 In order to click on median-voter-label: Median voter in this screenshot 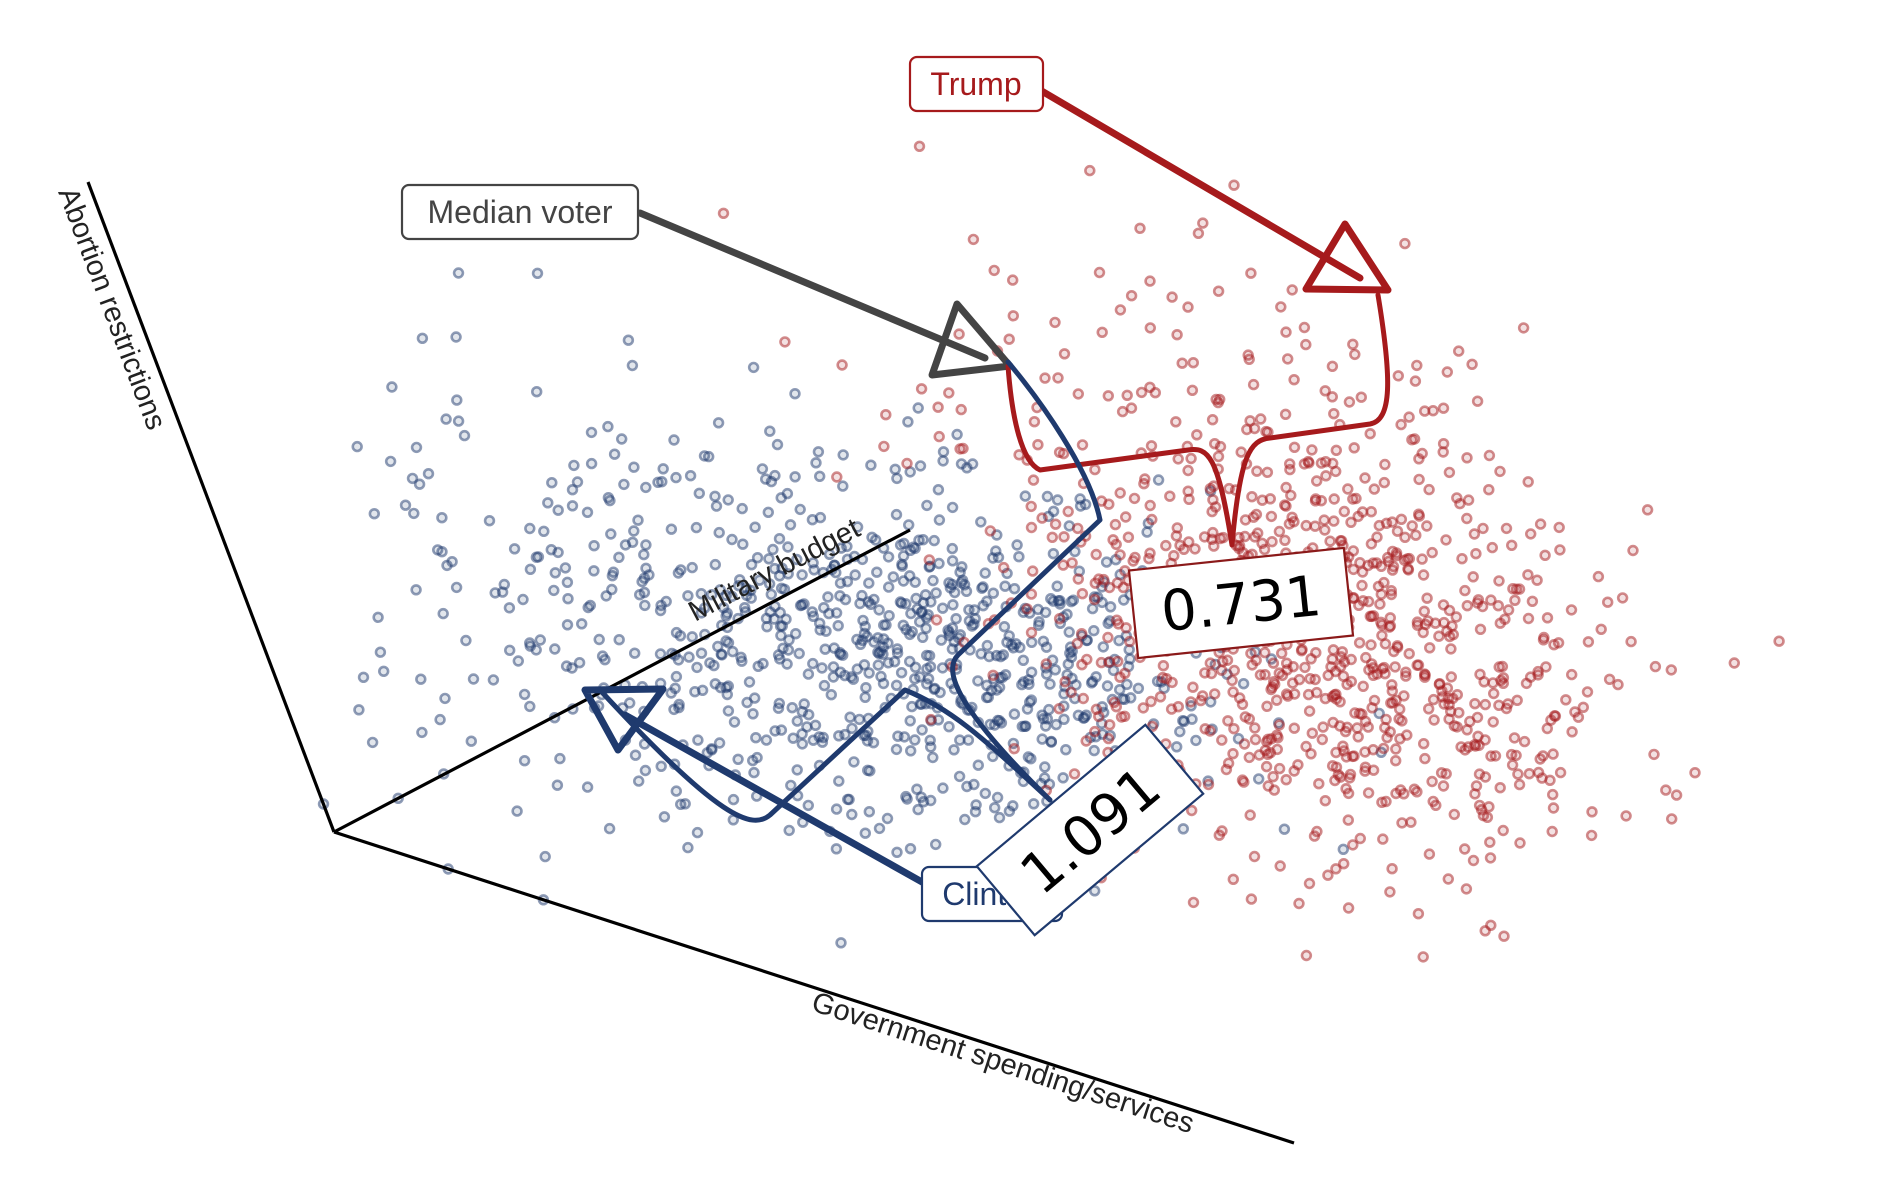, I will do `click(520, 212)`.